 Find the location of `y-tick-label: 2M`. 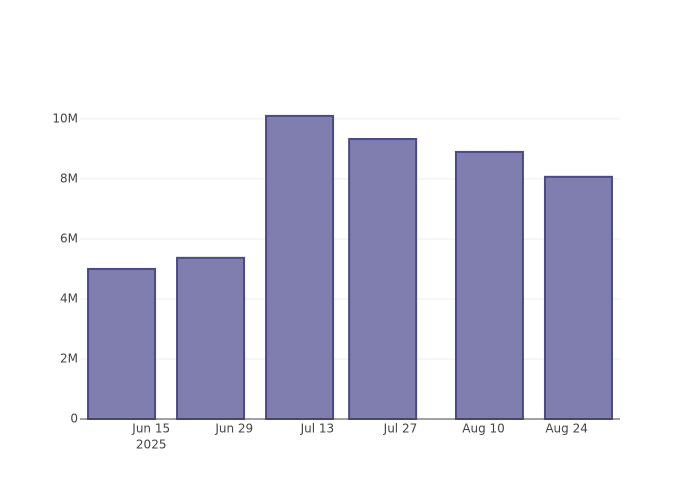

y-tick-label: 2M is located at coordinates (69, 358).